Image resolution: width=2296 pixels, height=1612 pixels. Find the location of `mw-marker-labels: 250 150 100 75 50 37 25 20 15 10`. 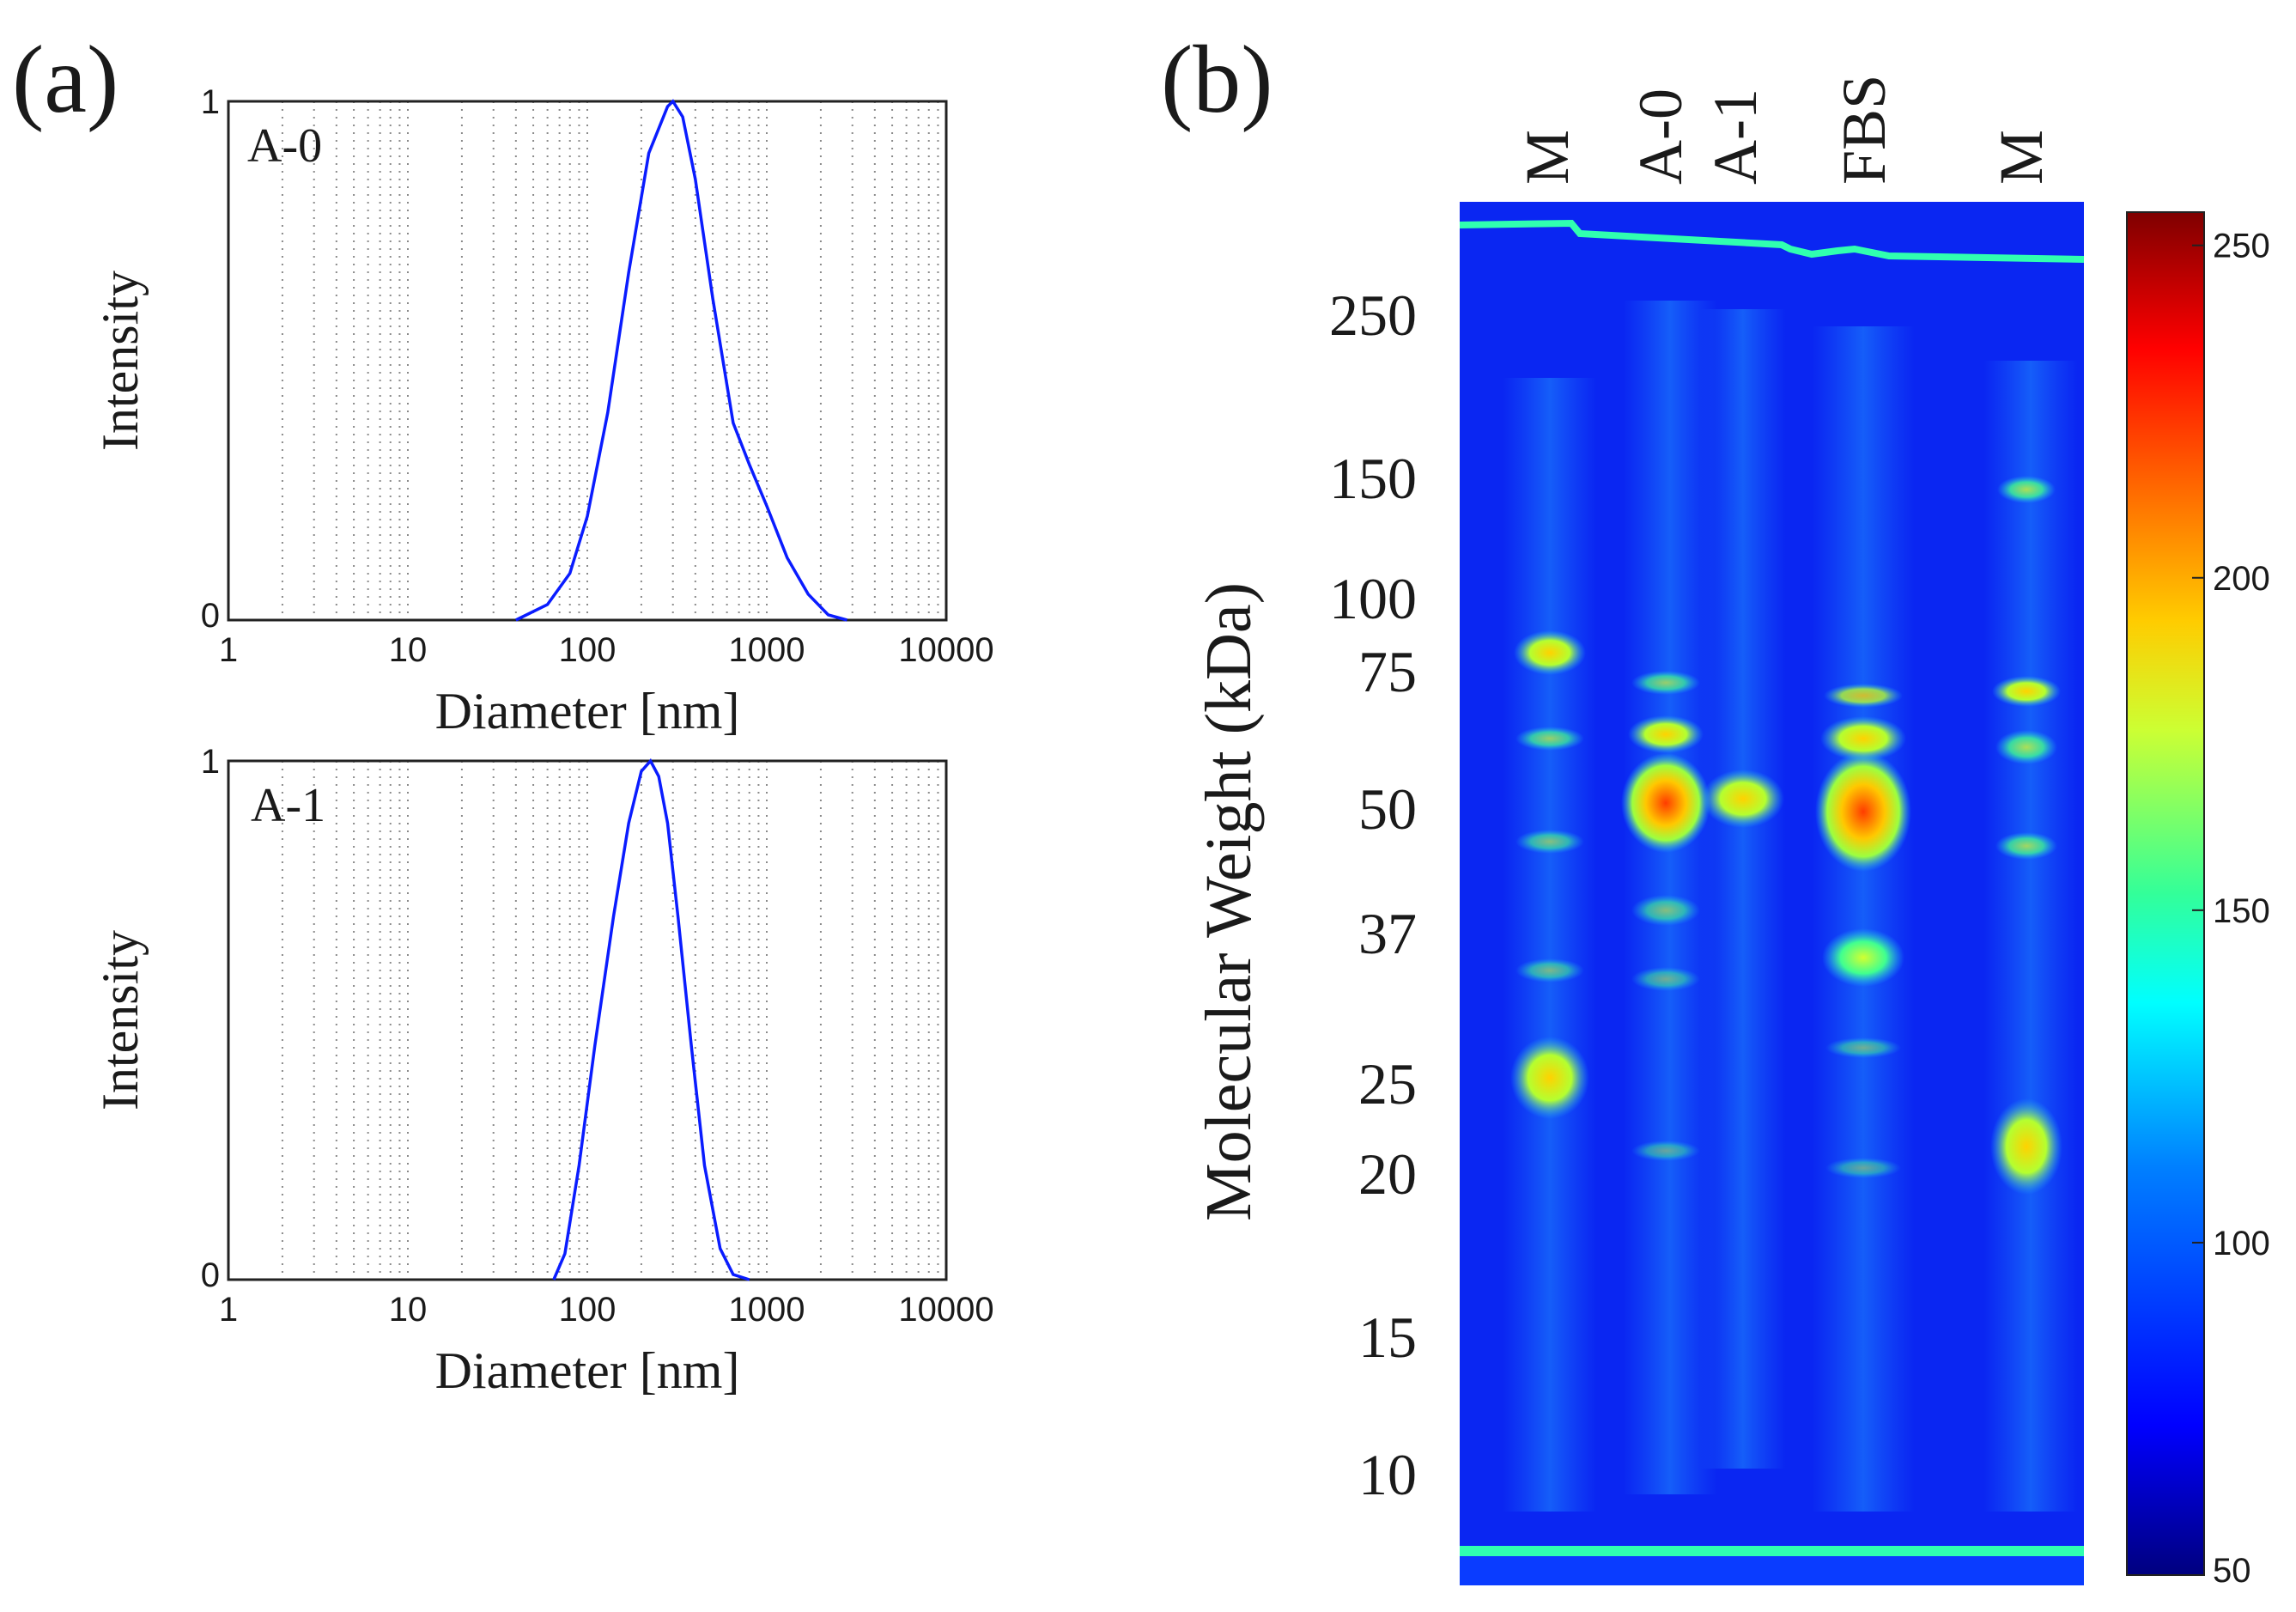

mw-marker-labels: 250 150 100 75 50 37 25 20 15 10 is located at coordinates (1373, 895).